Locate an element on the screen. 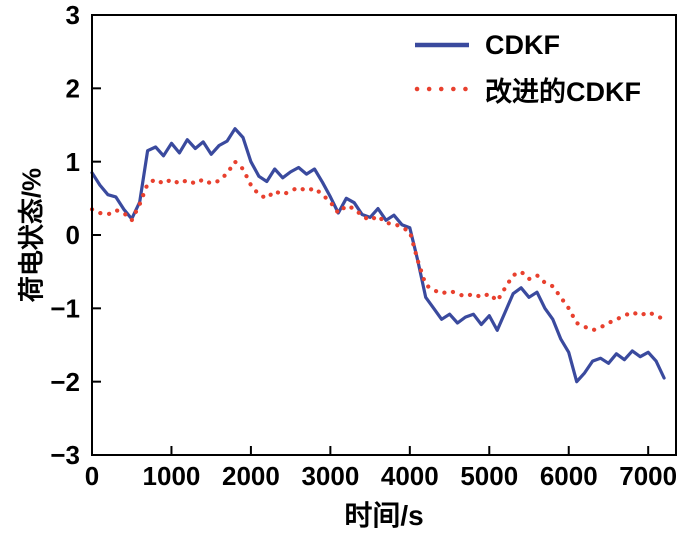  x-tick-label: 2000 is located at coordinates (251, 476).